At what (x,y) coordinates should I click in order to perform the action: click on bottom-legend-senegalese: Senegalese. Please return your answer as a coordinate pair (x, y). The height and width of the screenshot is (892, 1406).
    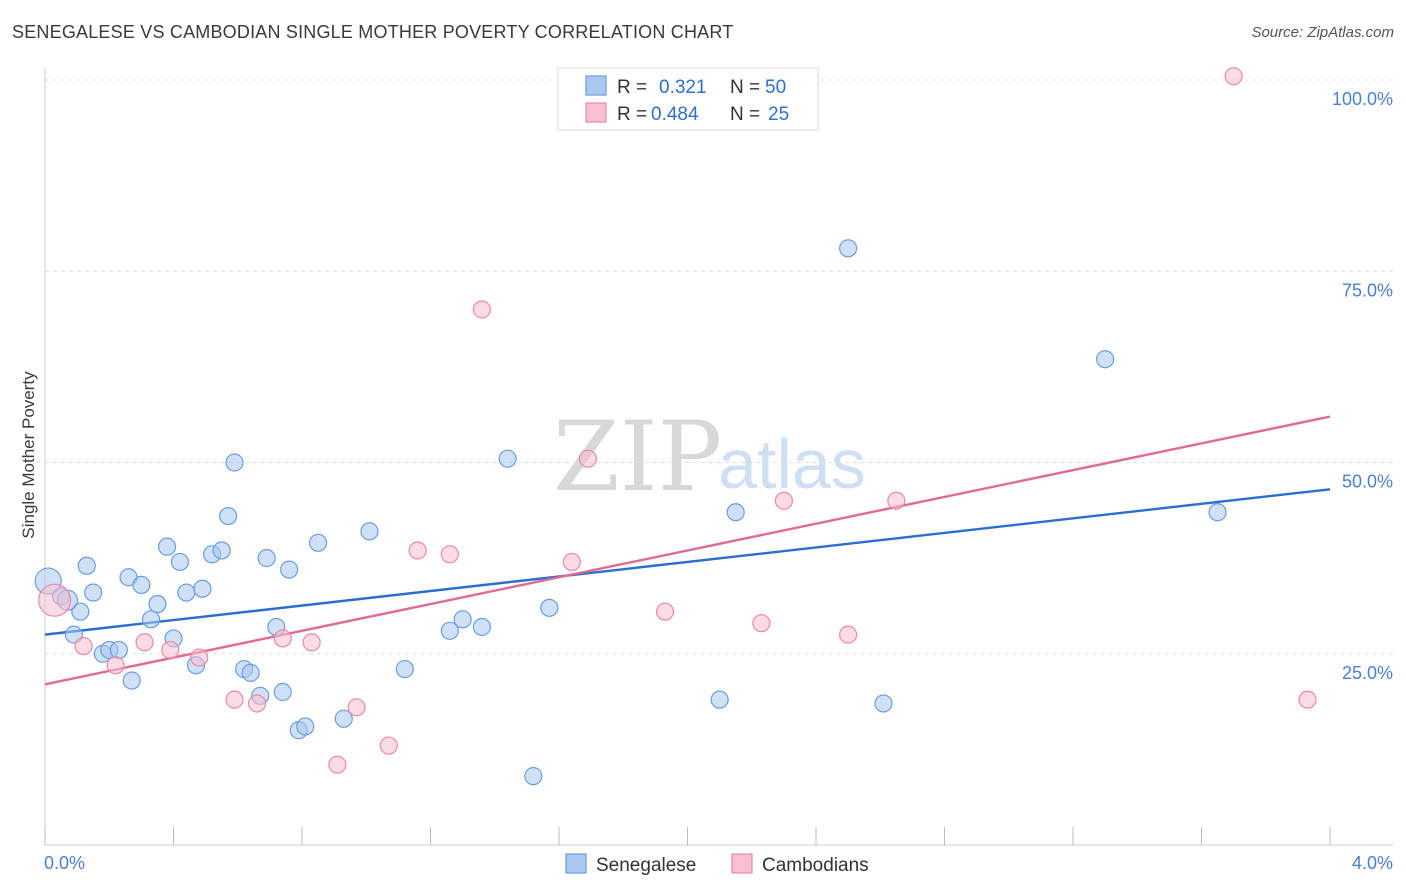
    Looking at the image, I should click on (646, 865).